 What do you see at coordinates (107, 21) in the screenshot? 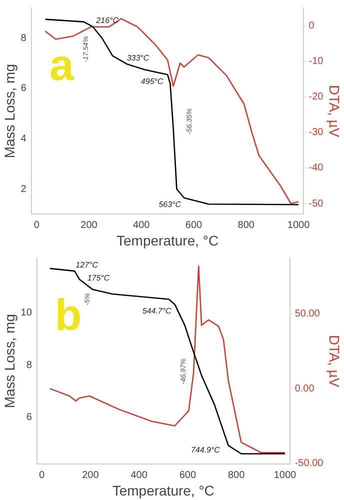
I see `annotation: 216°C` at bounding box center [107, 21].